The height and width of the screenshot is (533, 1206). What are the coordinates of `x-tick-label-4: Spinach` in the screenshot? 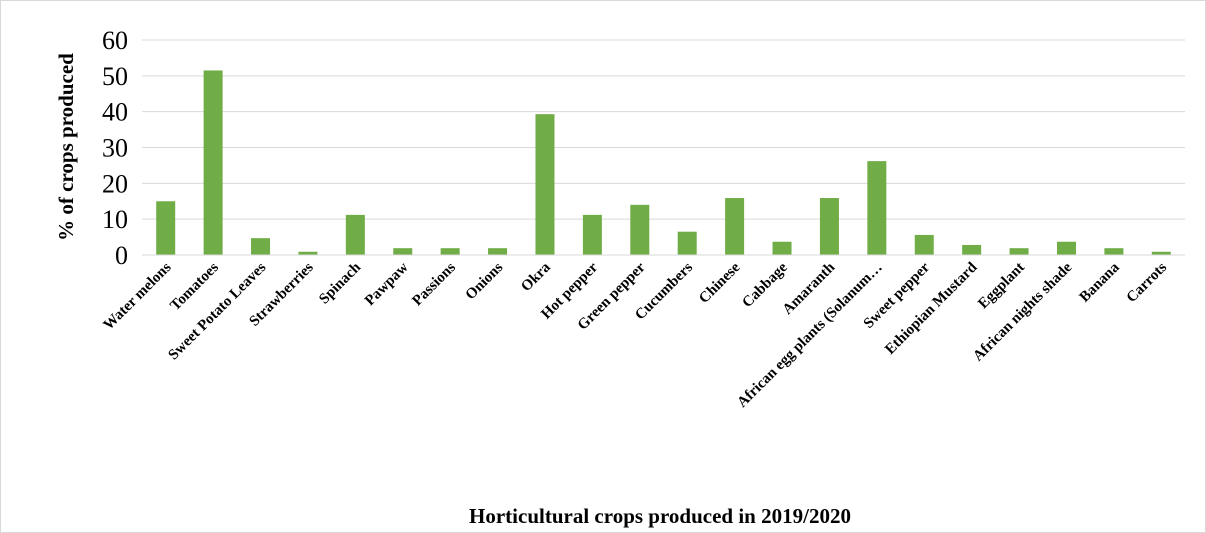 It's located at (340, 283).